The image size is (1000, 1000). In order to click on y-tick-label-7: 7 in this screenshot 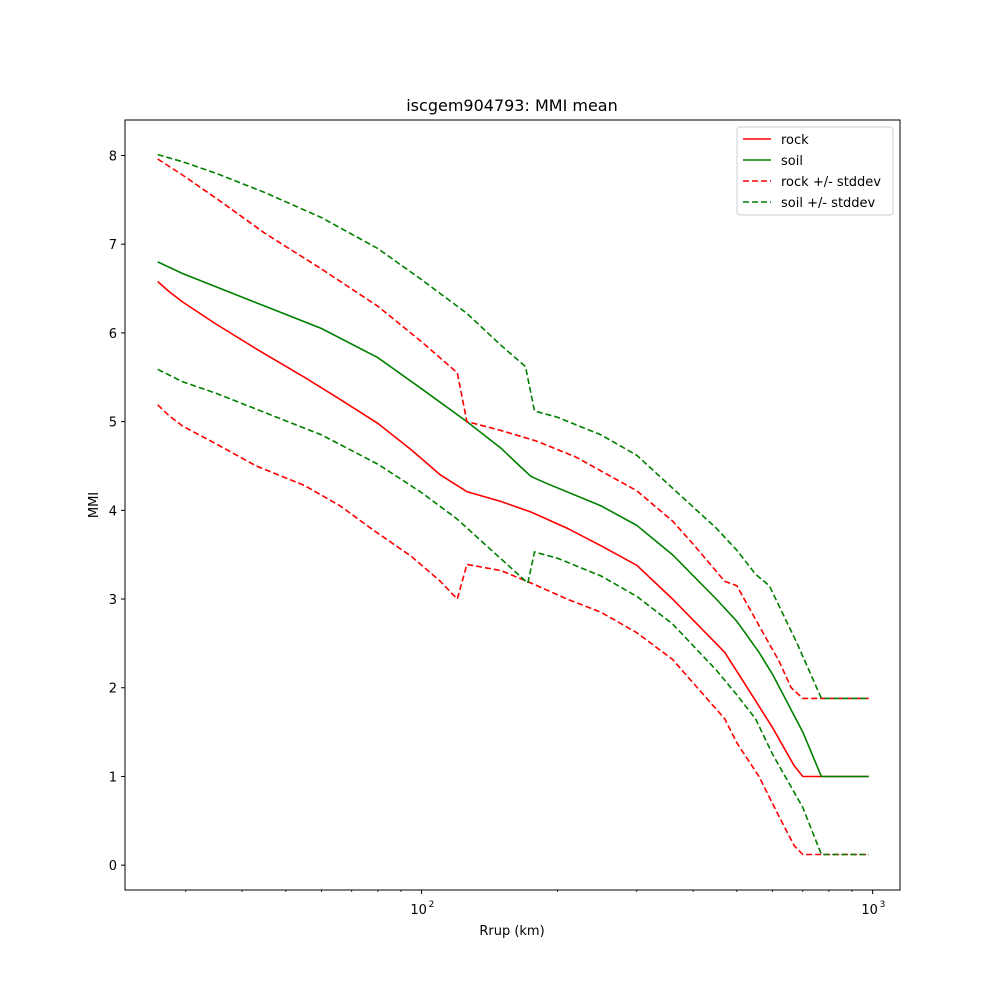, I will do `click(113, 245)`.